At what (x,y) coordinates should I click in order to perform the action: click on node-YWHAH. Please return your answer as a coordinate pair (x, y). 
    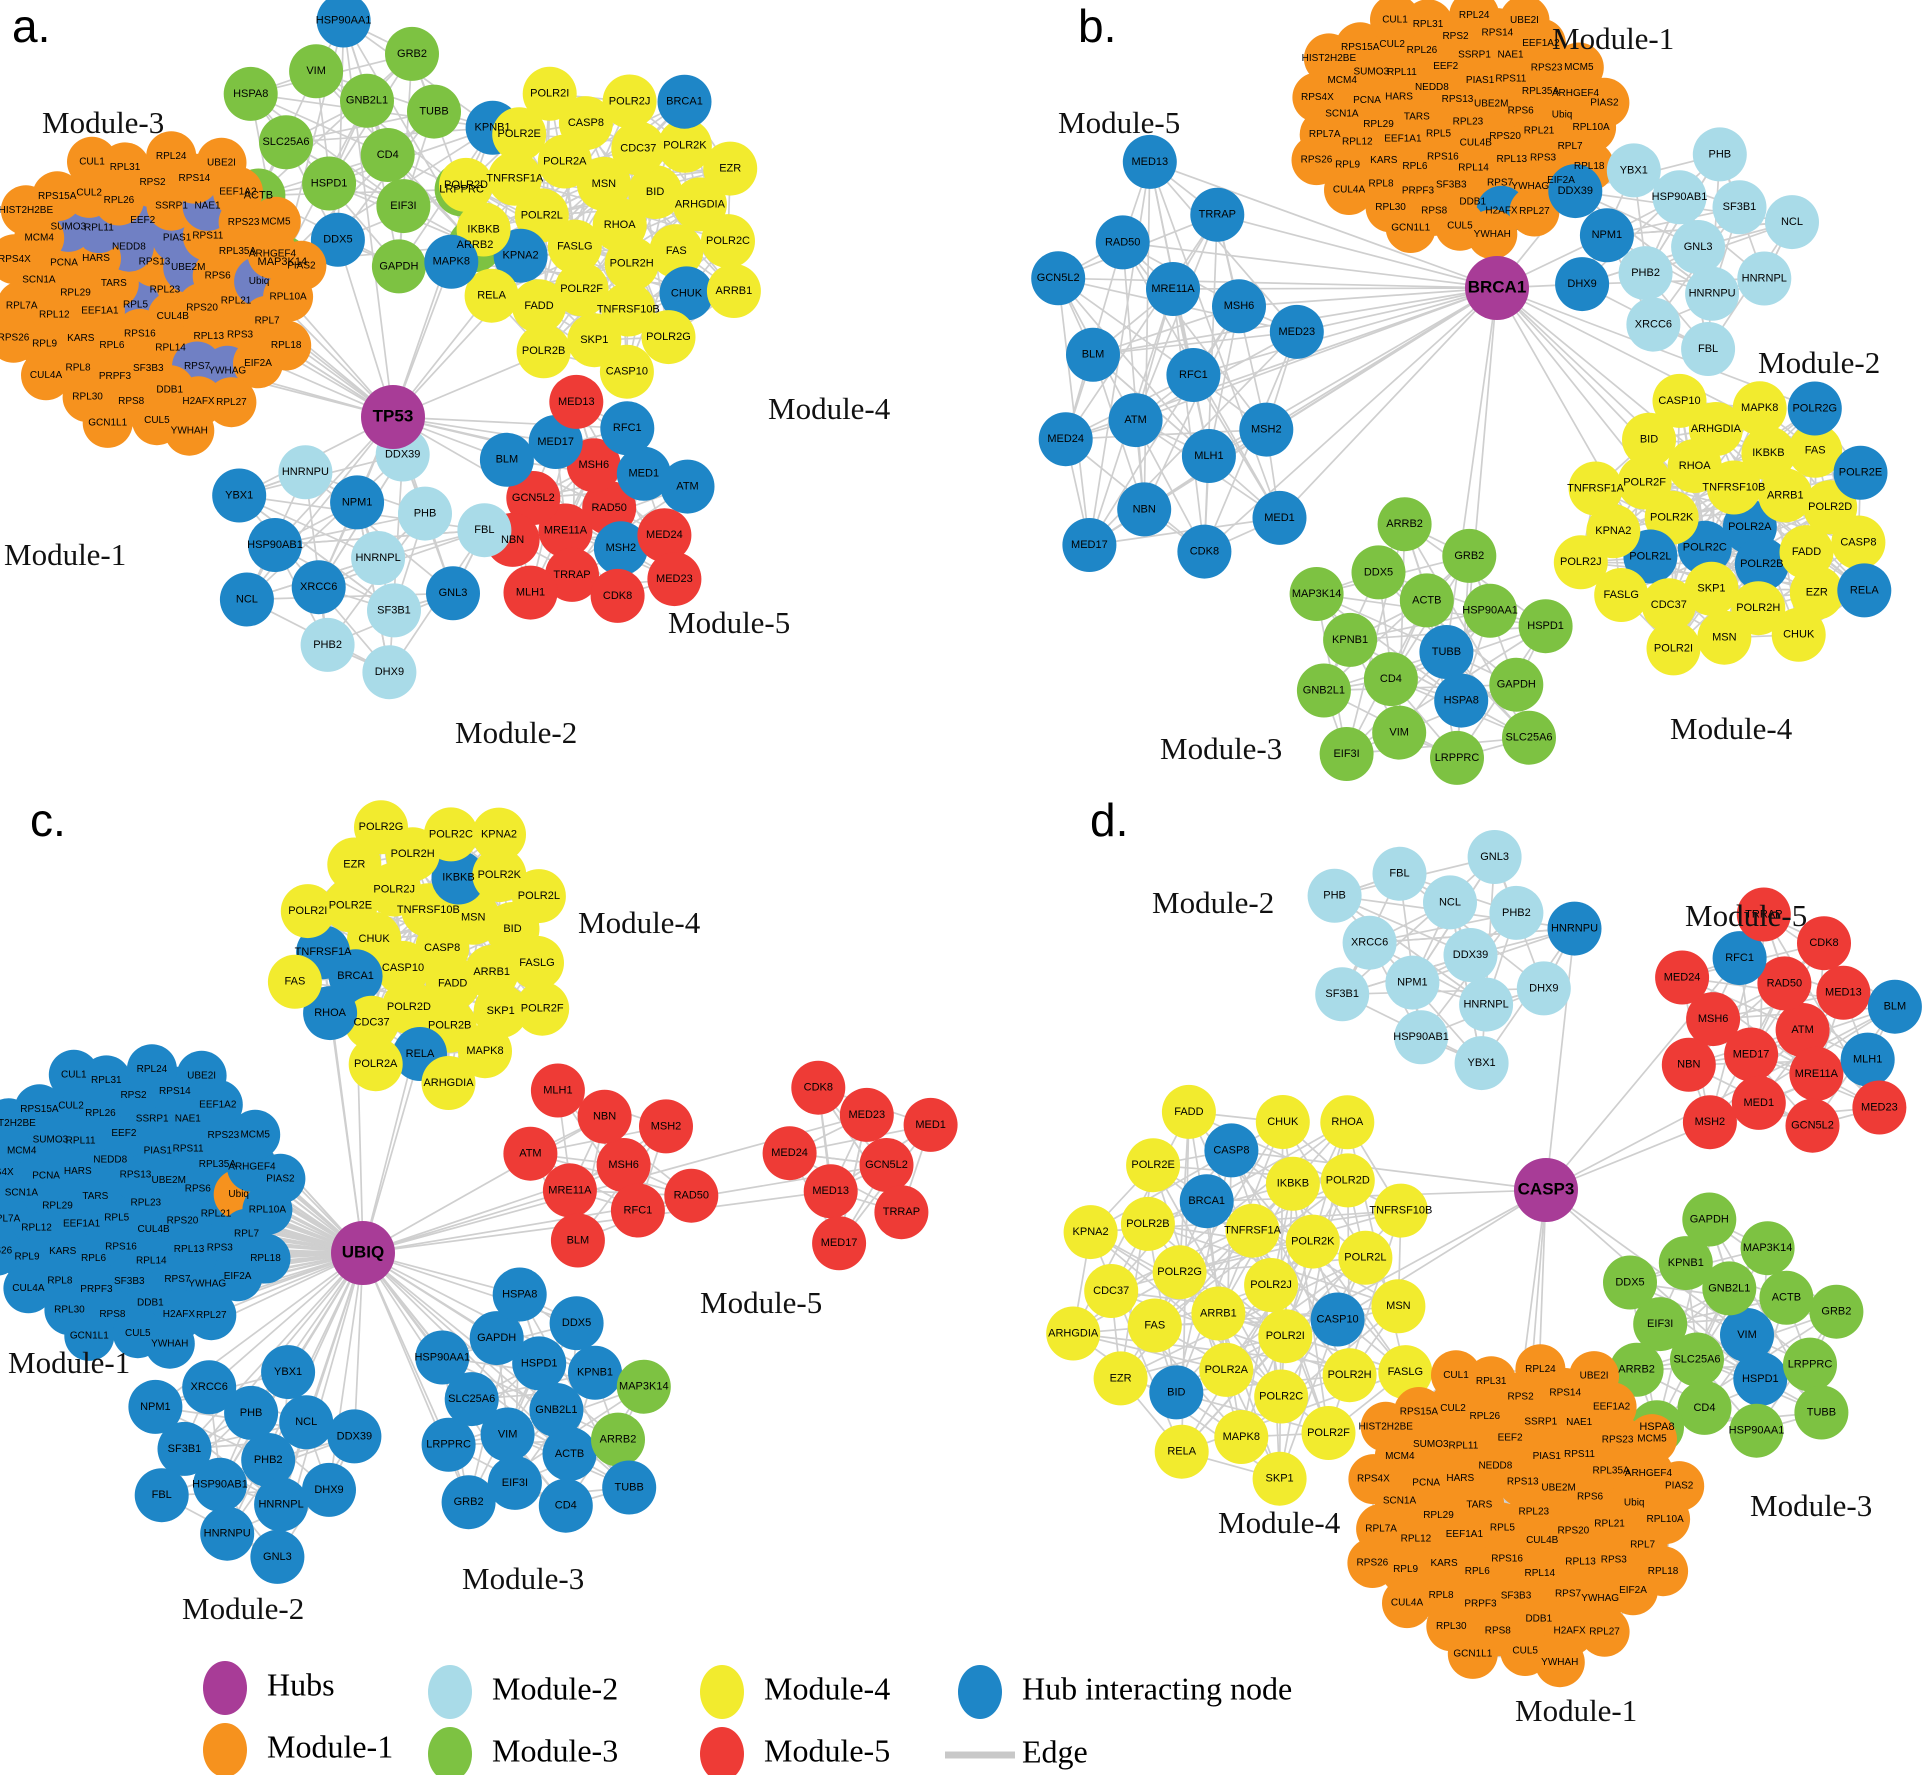
    Looking at the image, I should click on (169, 1343).